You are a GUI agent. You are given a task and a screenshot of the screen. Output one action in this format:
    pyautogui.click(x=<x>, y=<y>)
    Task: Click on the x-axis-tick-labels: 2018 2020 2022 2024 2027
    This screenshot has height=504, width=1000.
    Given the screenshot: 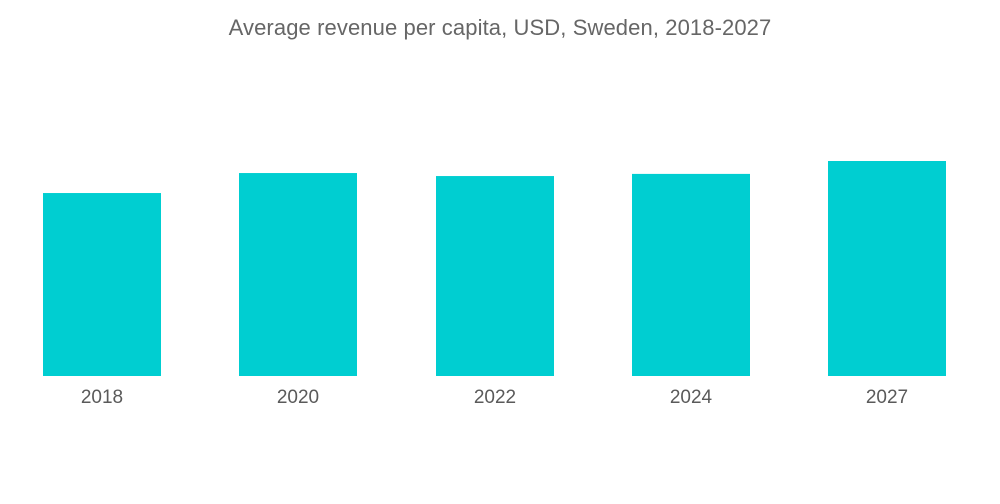 What is the action you would take?
    pyautogui.click(x=494, y=397)
    